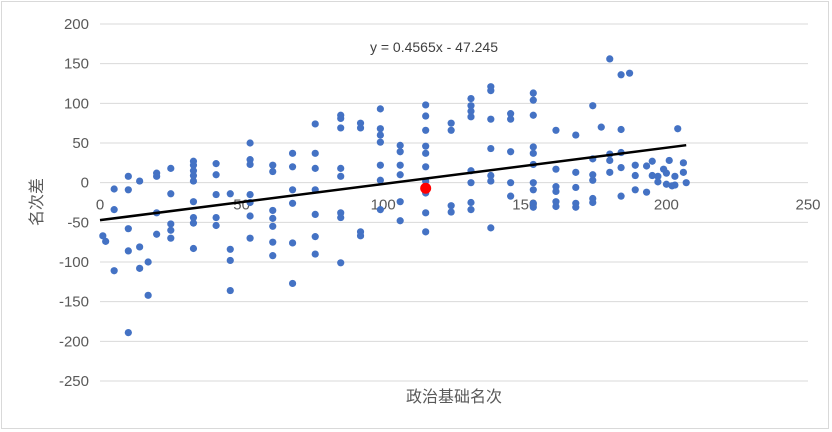 Image resolution: width=832 pixels, height=432 pixels. What do you see at coordinates (426, 188) in the screenshot?
I see `highlighted-data-point` at bounding box center [426, 188].